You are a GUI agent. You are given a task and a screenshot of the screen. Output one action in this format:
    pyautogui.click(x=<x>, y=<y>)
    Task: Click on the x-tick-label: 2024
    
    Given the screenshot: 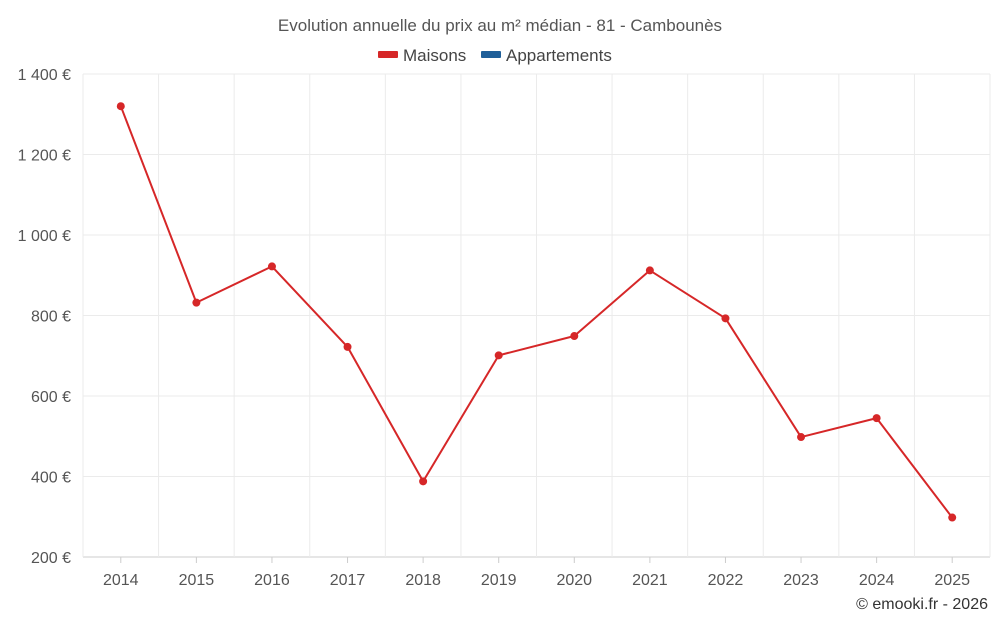 What is the action you would take?
    pyautogui.click(x=877, y=580)
    